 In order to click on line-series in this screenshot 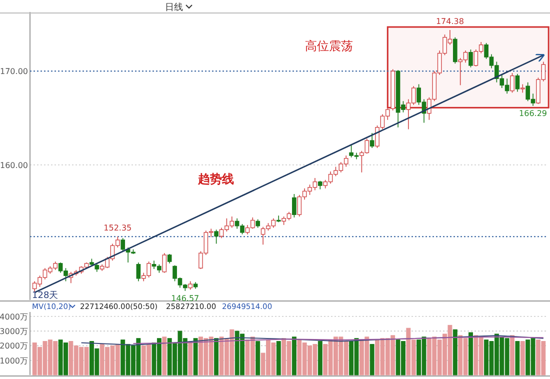, I will do `click(338, 340)`.